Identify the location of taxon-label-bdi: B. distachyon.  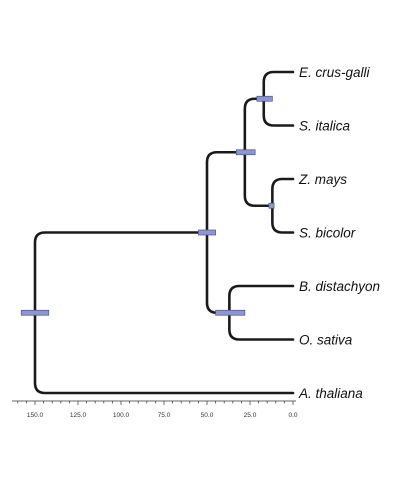
(339, 286).